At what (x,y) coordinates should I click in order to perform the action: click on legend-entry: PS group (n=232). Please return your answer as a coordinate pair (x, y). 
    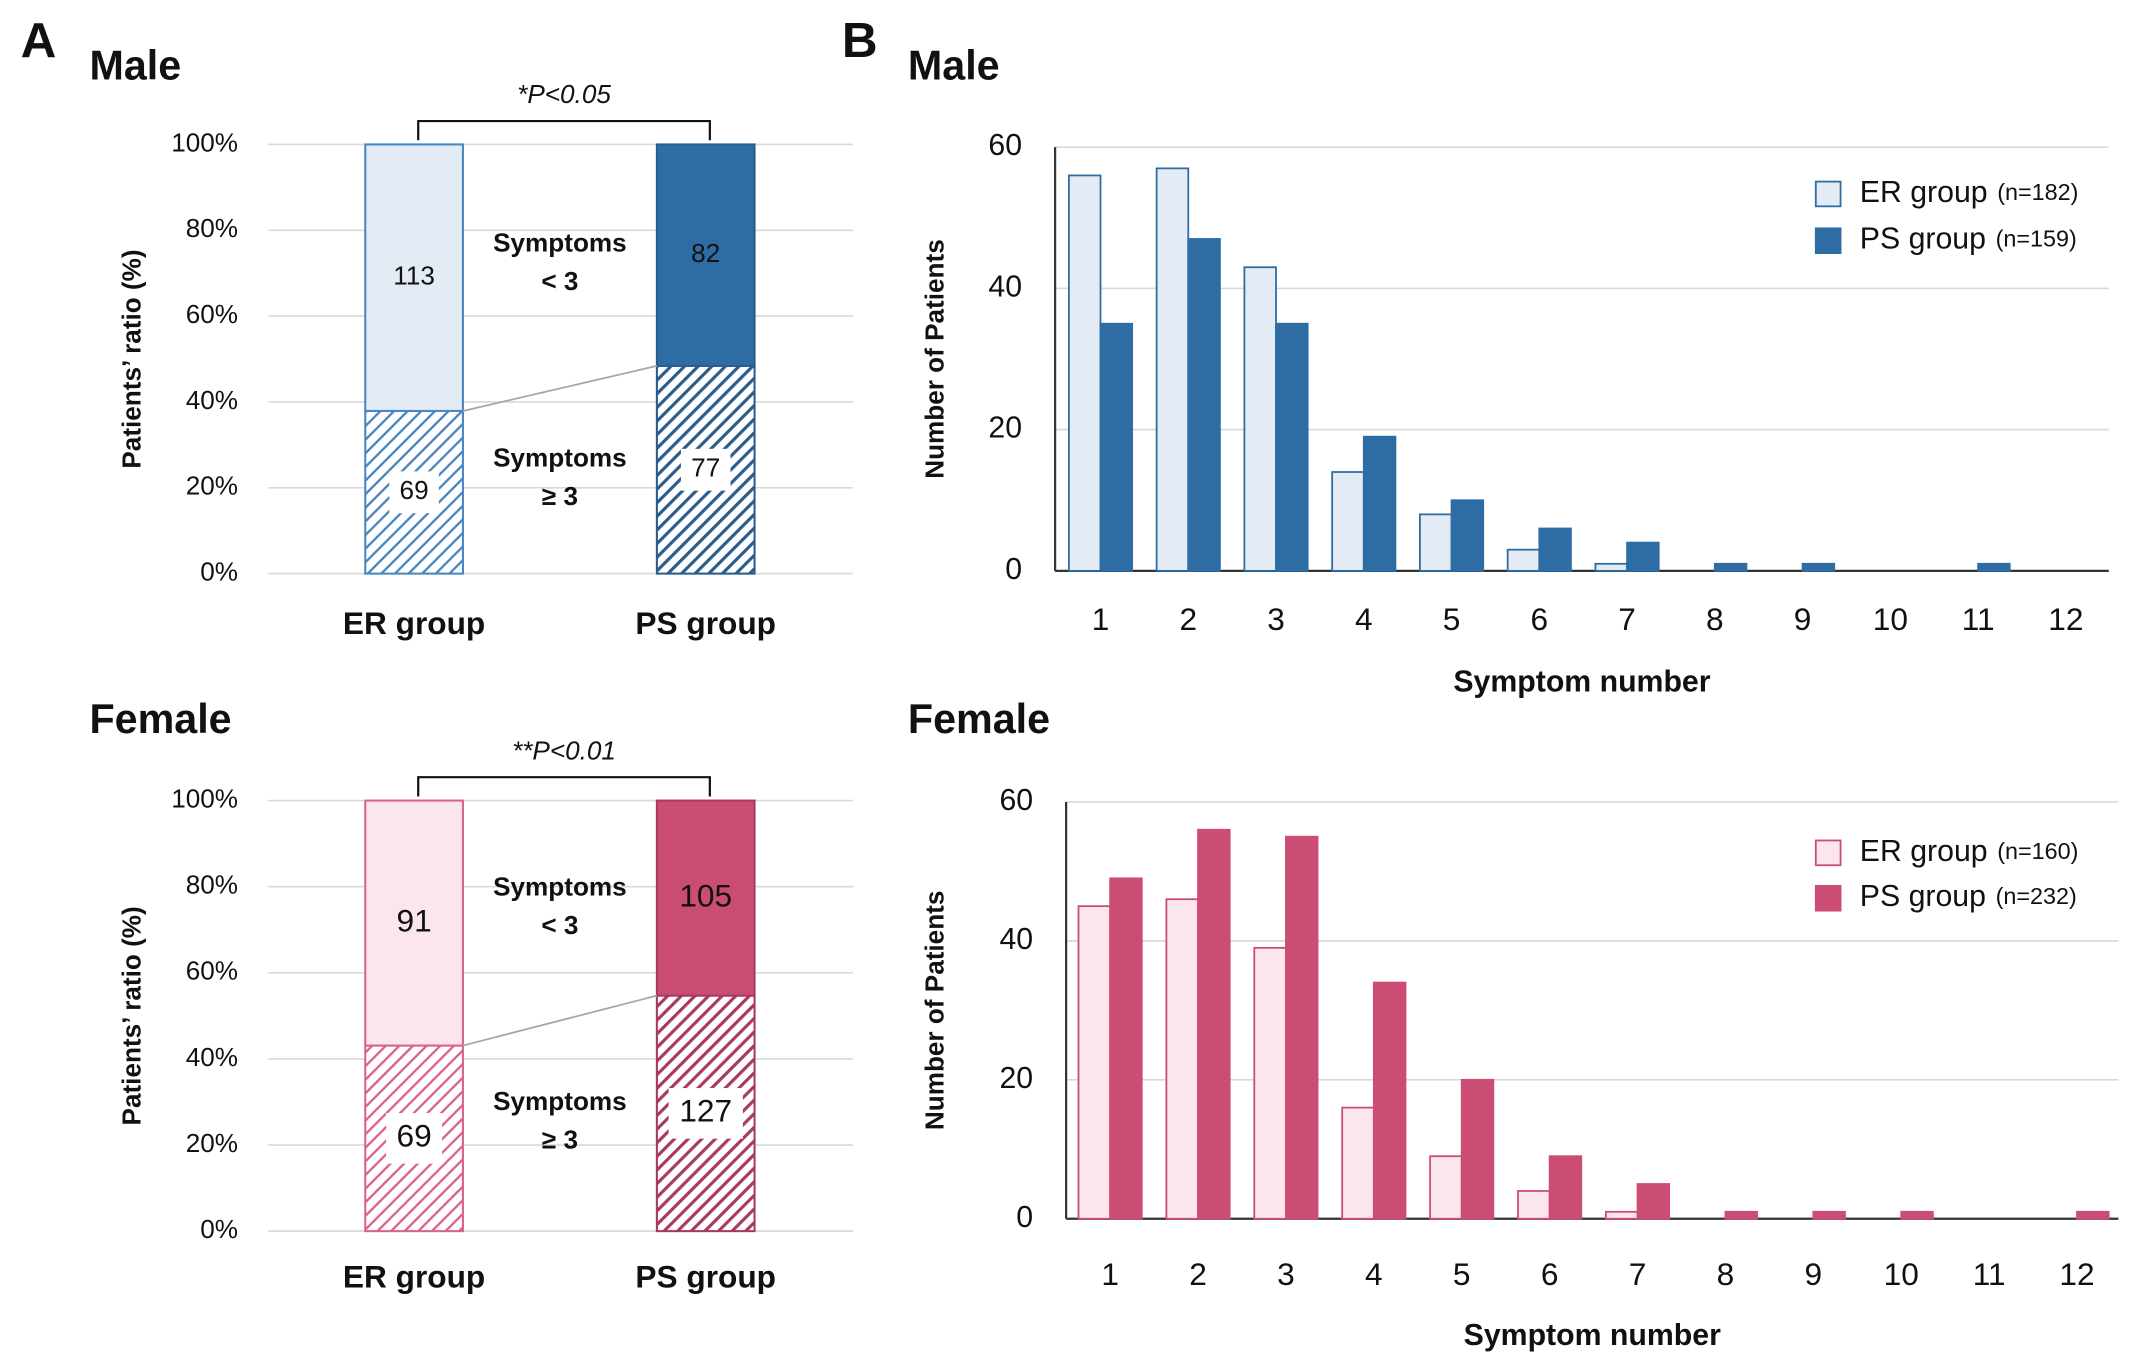
    Looking at the image, I should click on (1968, 896).